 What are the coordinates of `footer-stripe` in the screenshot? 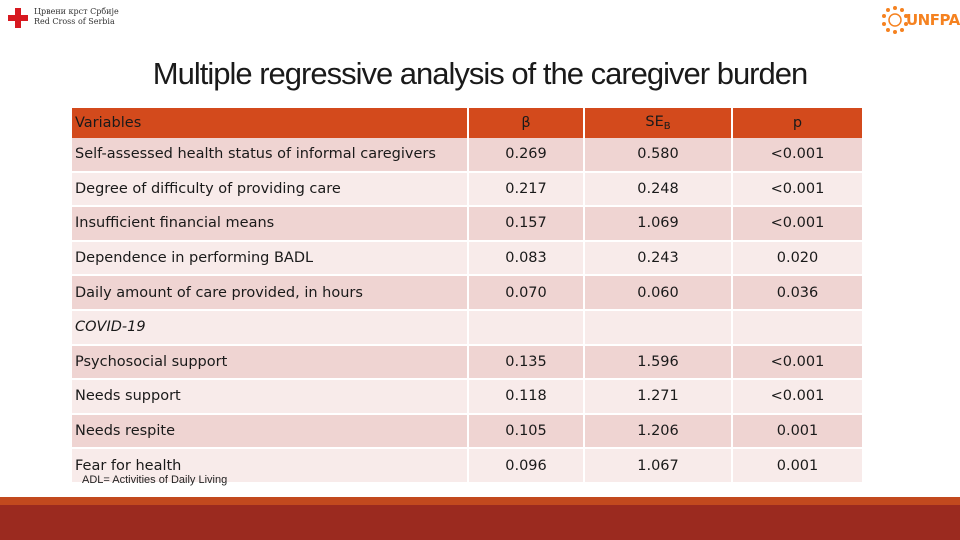 It's located at (480, 501).